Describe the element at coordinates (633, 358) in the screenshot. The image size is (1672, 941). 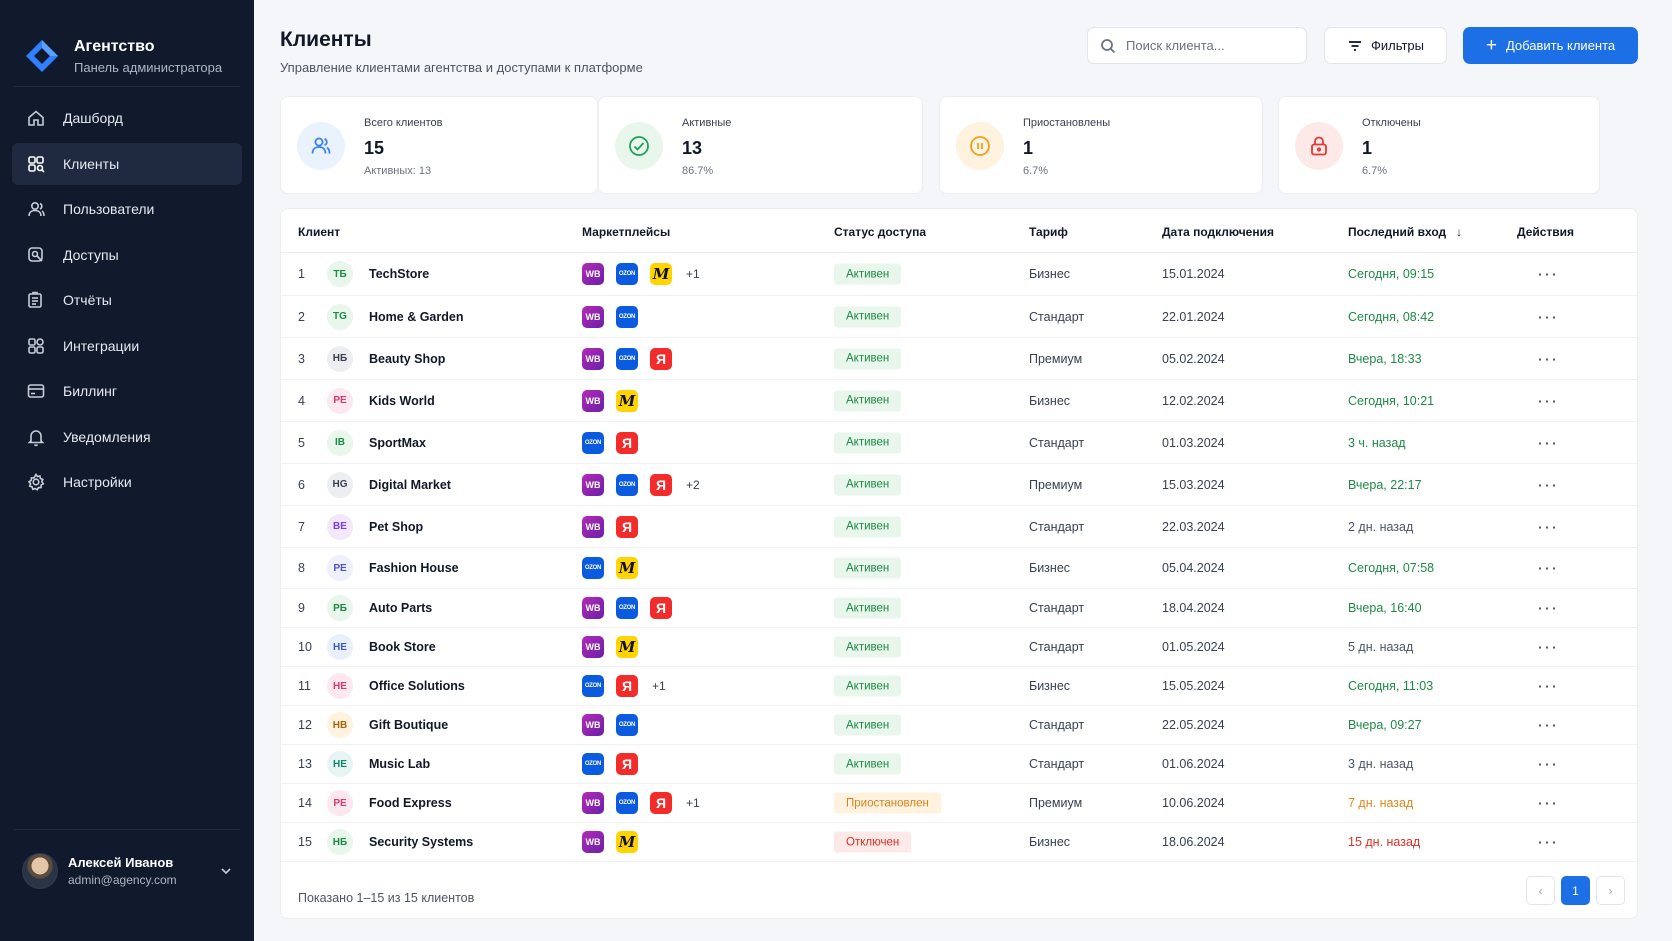
I see `marketplaces-cell: WB OZON Я` at that location.